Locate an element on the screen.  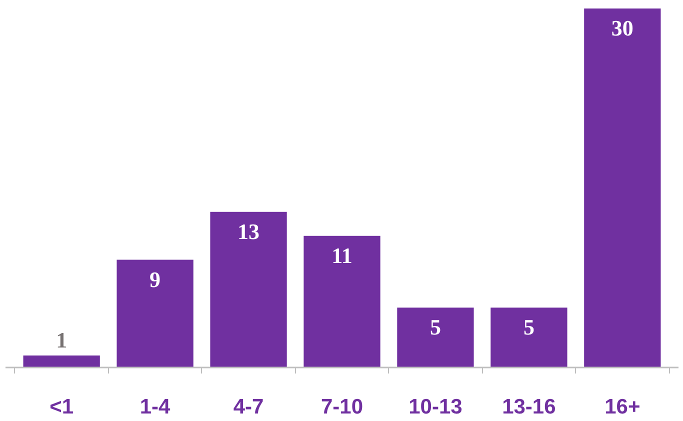
data-label: 13 is located at coordinates (249, 231).